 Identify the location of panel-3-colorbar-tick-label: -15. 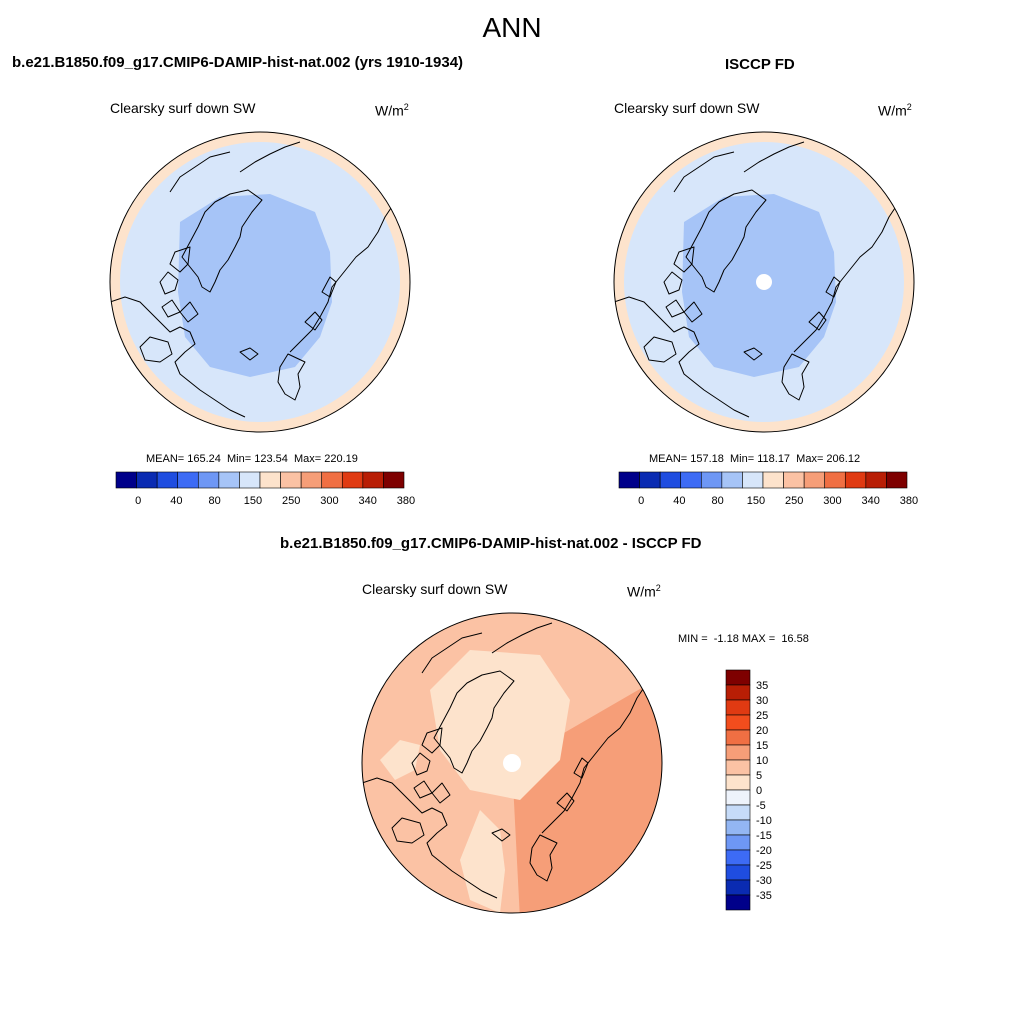
(764, 836).